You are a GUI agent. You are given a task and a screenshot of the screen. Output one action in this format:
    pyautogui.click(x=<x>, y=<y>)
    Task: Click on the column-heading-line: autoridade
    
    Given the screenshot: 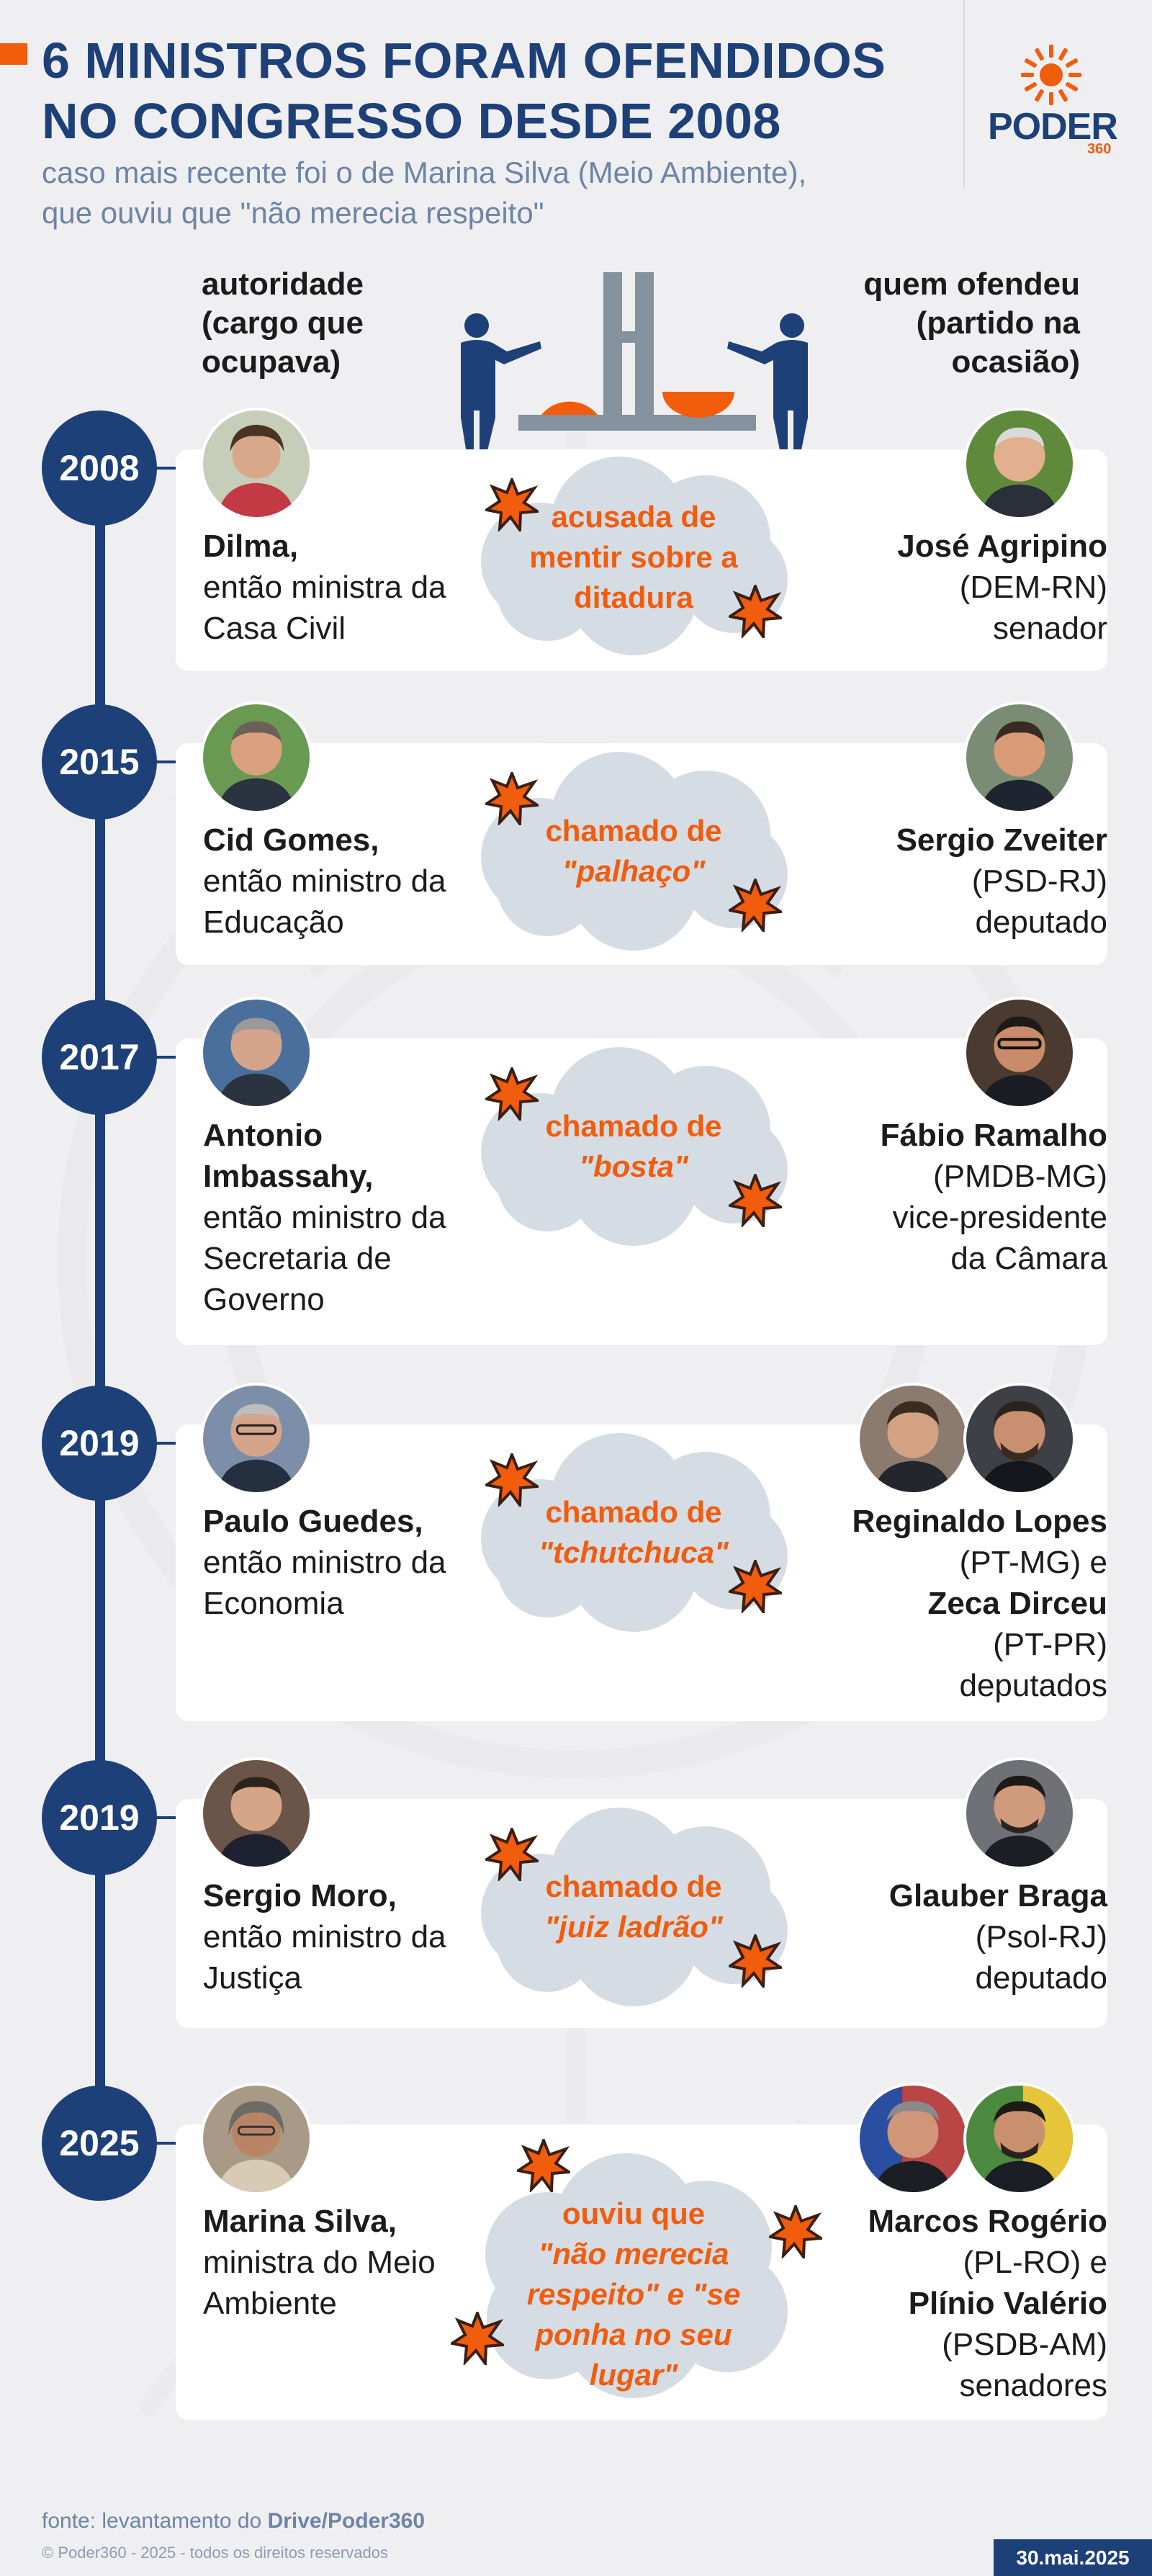 What is the action you would take?
    pyautogui.click(x=283, y=284)
    